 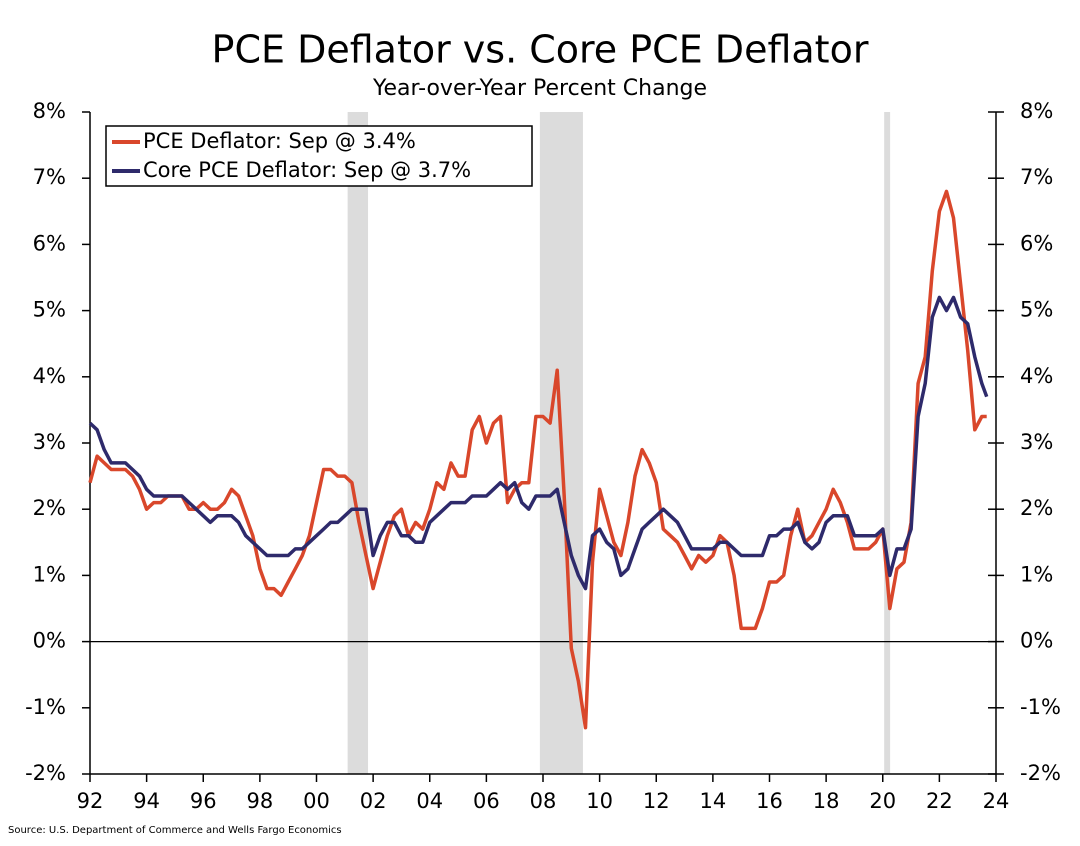 I want to click on legend-label: Core PCE Deflator: Sep @ 3.7%, so click(x=307, y=170).